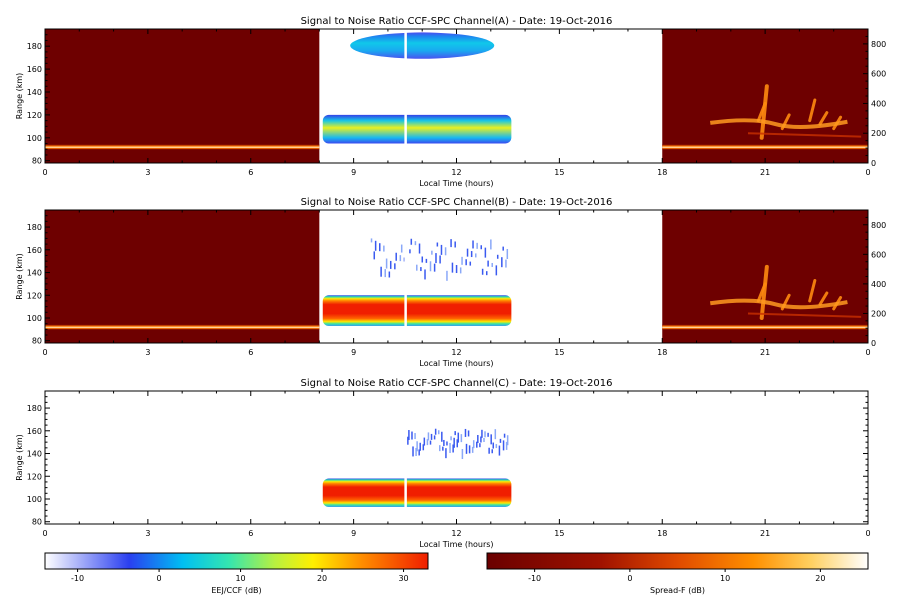  Describe the element at coordinates (559, 172) in the screenshot. I see `x-tick-label: 15` at that location.